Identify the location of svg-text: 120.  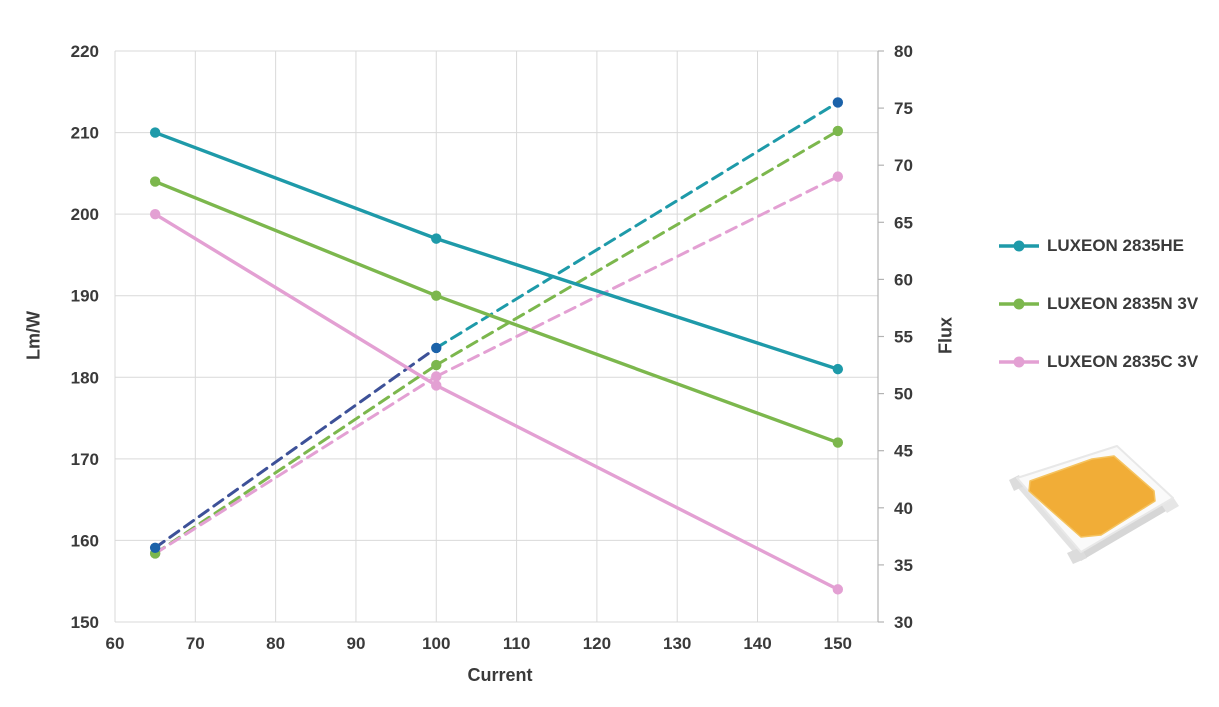
(597, 643).